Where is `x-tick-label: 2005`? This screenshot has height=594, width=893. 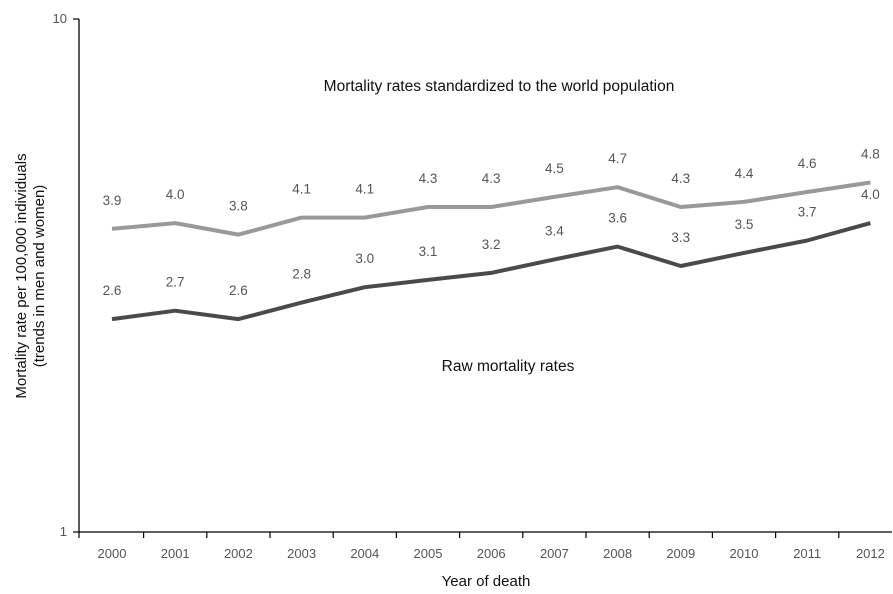 x-tick-label: 2005 is located at coordinates (428, 553).